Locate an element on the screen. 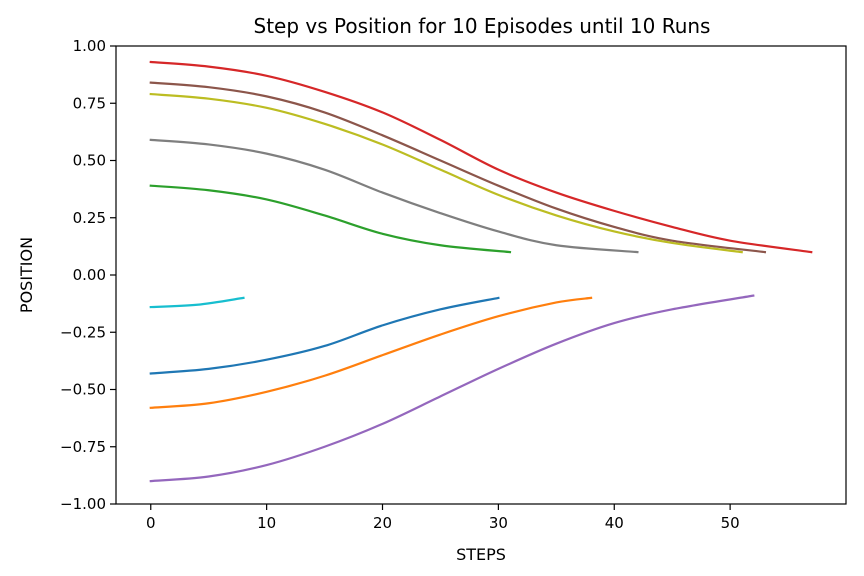 This screenshot has height=576, width=864. y-axis-label: POSITION is located at coordinates (26, 275).